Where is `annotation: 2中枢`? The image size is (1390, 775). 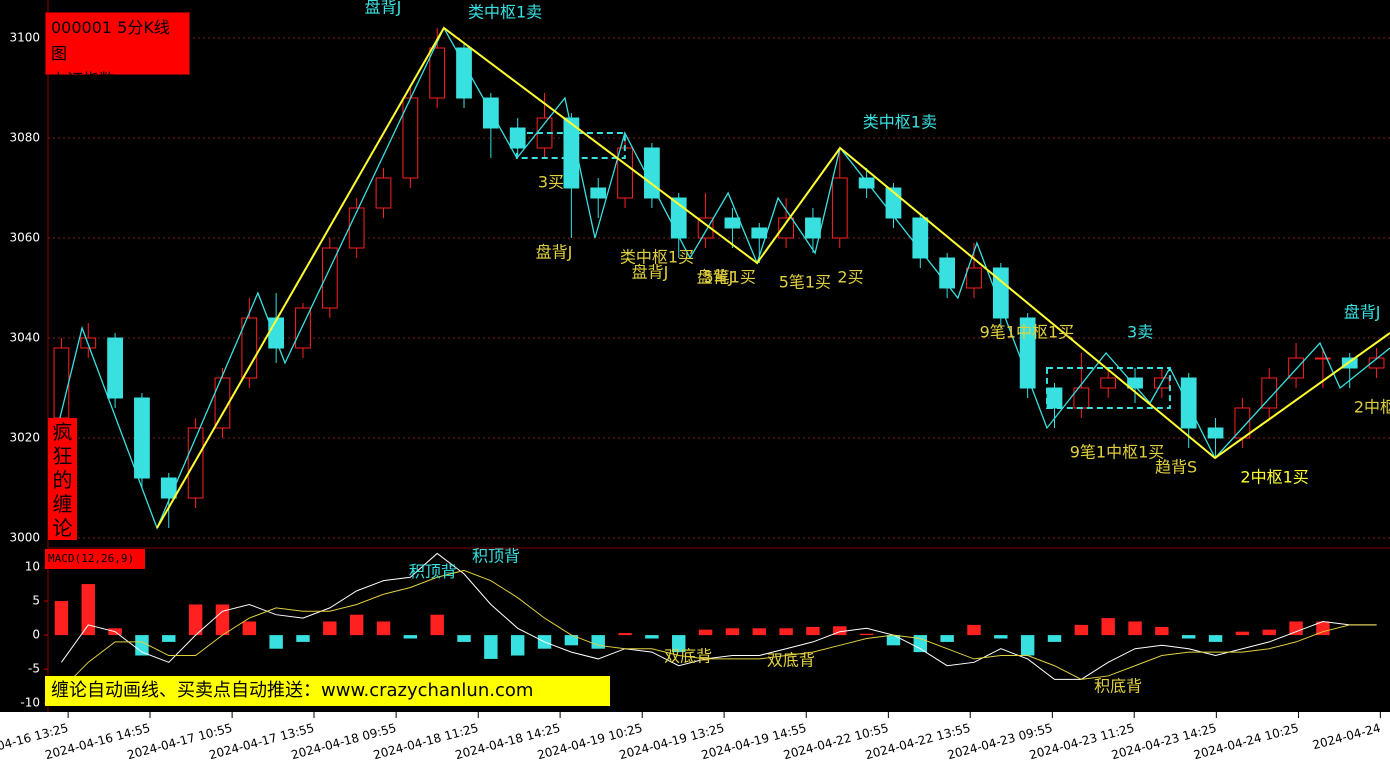 annotation: 2中枢 is located at coordinates (1372, 407).